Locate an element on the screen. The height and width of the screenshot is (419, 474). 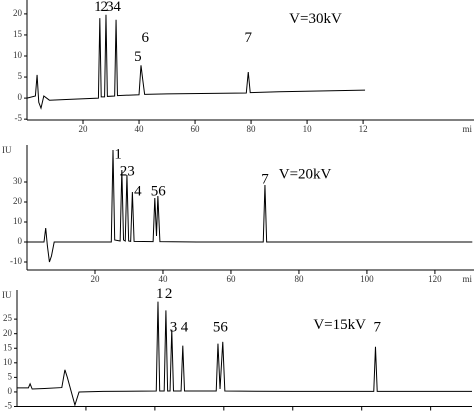
peak-label: V=30kV is located at coordinates (315, 19).